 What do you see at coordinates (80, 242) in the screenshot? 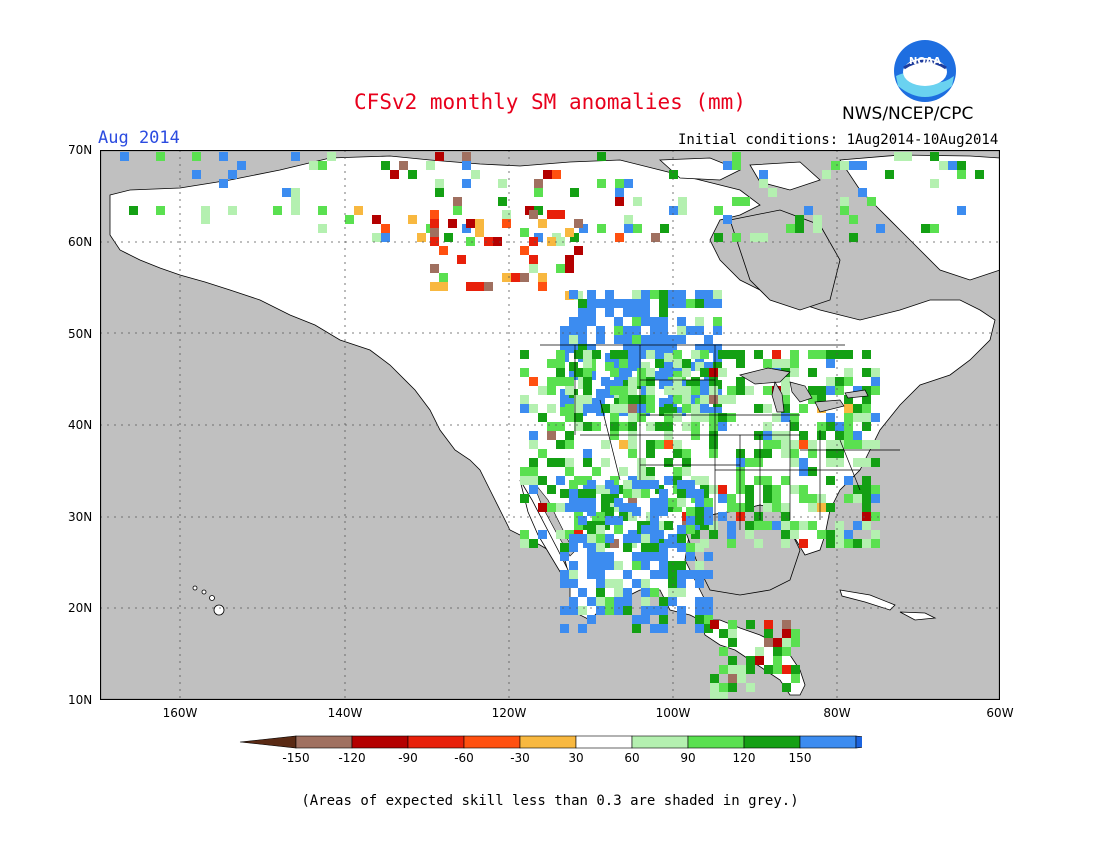
I see `lat-label: 60N` at bounding box center [80, 242].